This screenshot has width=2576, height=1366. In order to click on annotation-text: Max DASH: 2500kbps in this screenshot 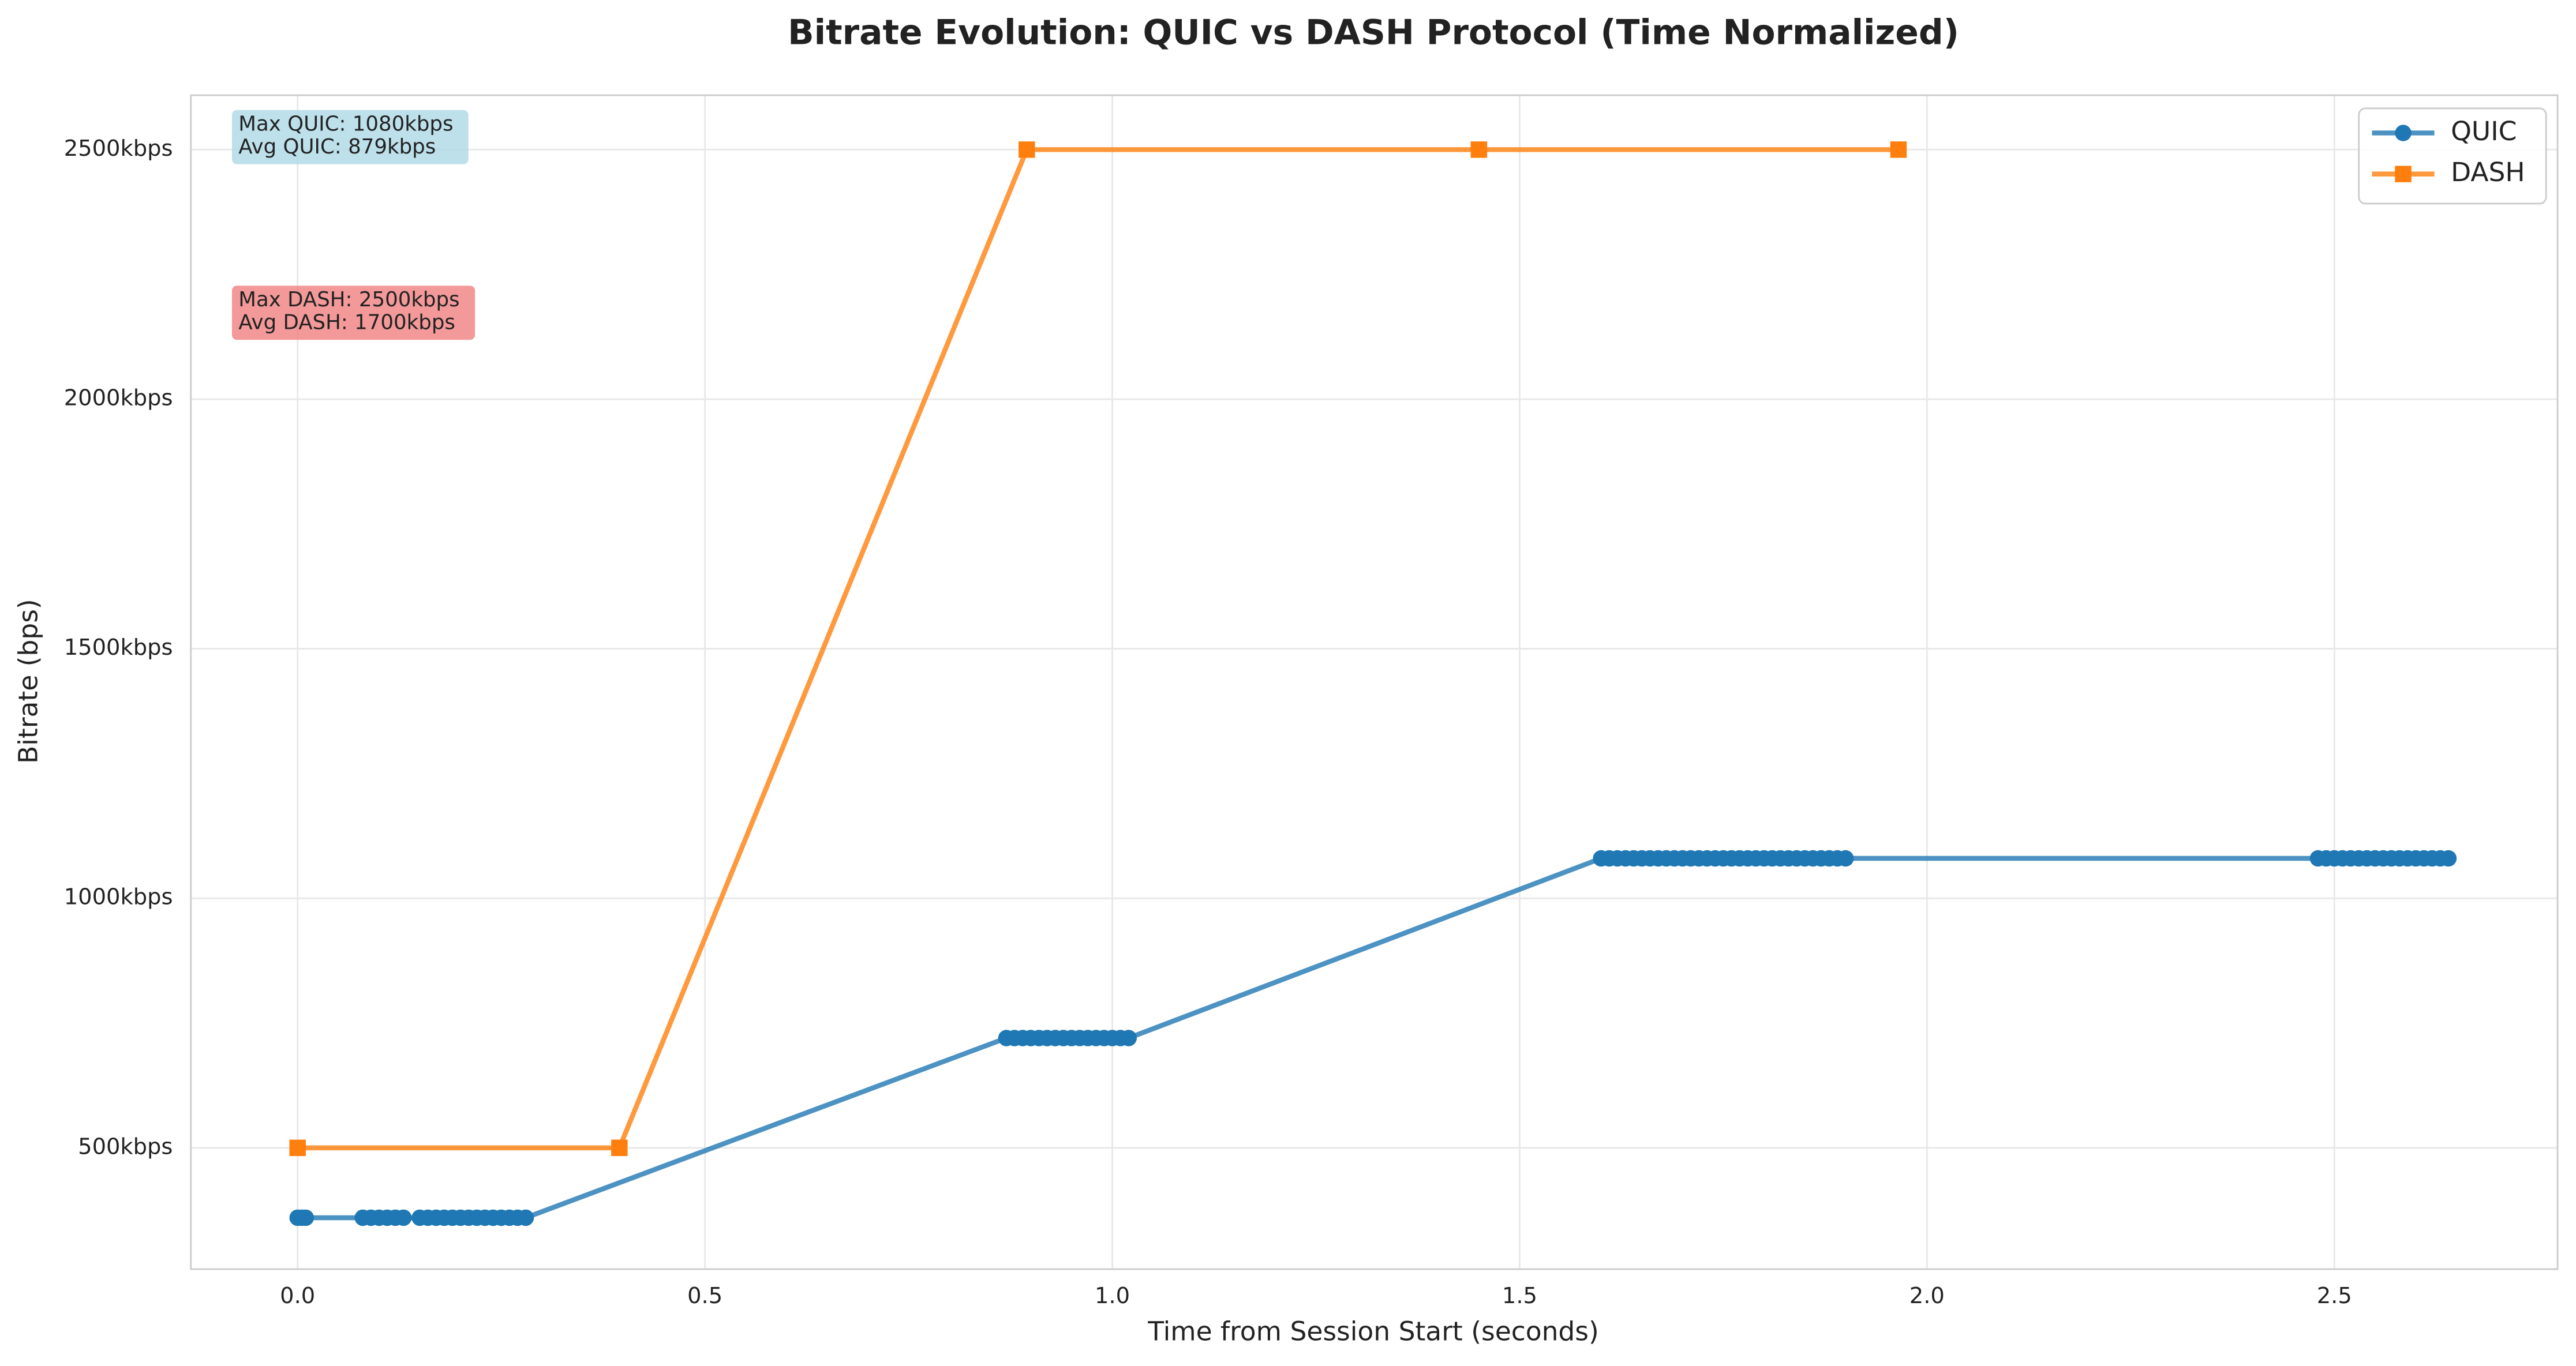, I will do `click(349, 300)`.